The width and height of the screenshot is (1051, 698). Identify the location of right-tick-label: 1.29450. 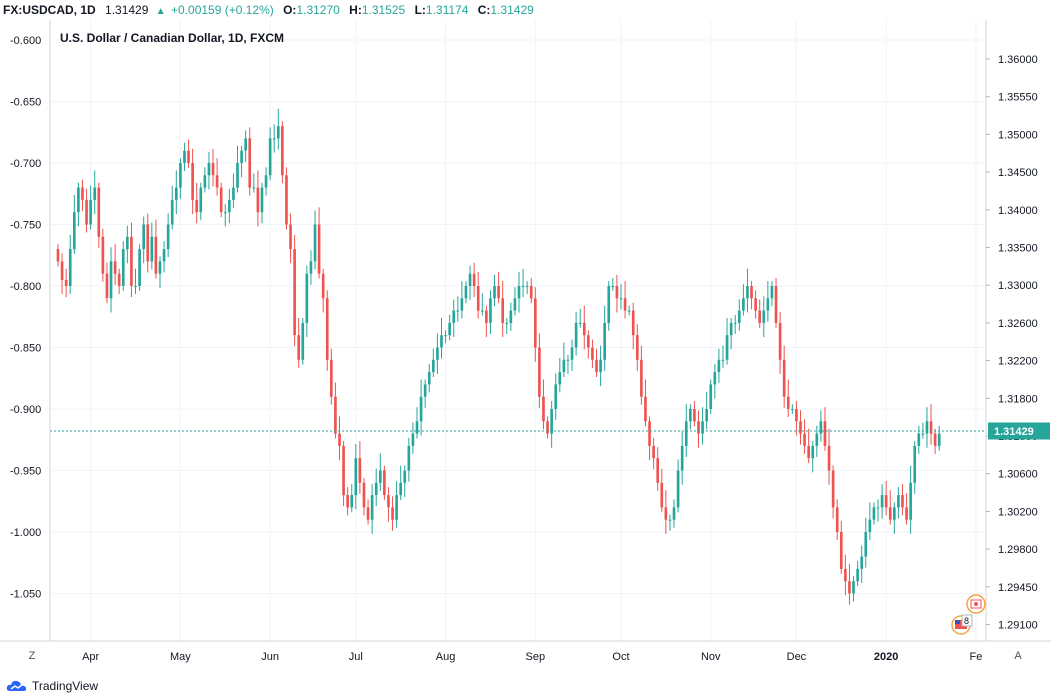
(1018, 588).